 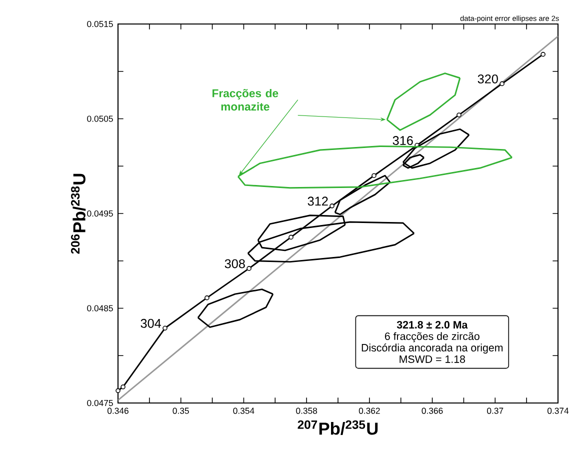 I want to click on y-tick-label: 0.0485, so click(x=100, y=308).